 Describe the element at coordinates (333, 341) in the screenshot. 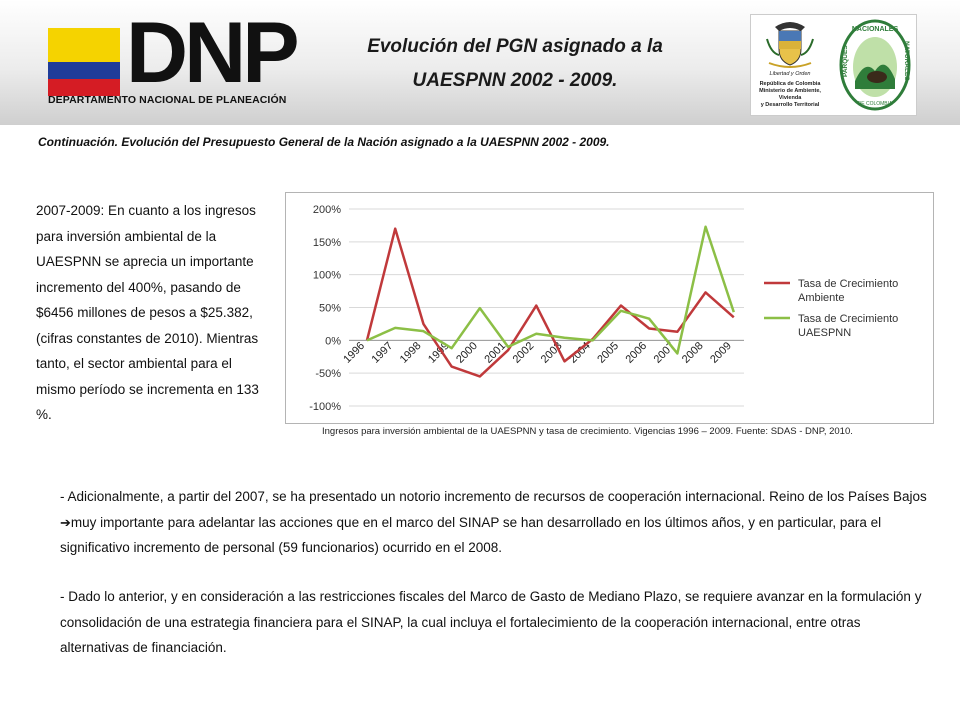

I see `y-tick-label: 0%` at that location.